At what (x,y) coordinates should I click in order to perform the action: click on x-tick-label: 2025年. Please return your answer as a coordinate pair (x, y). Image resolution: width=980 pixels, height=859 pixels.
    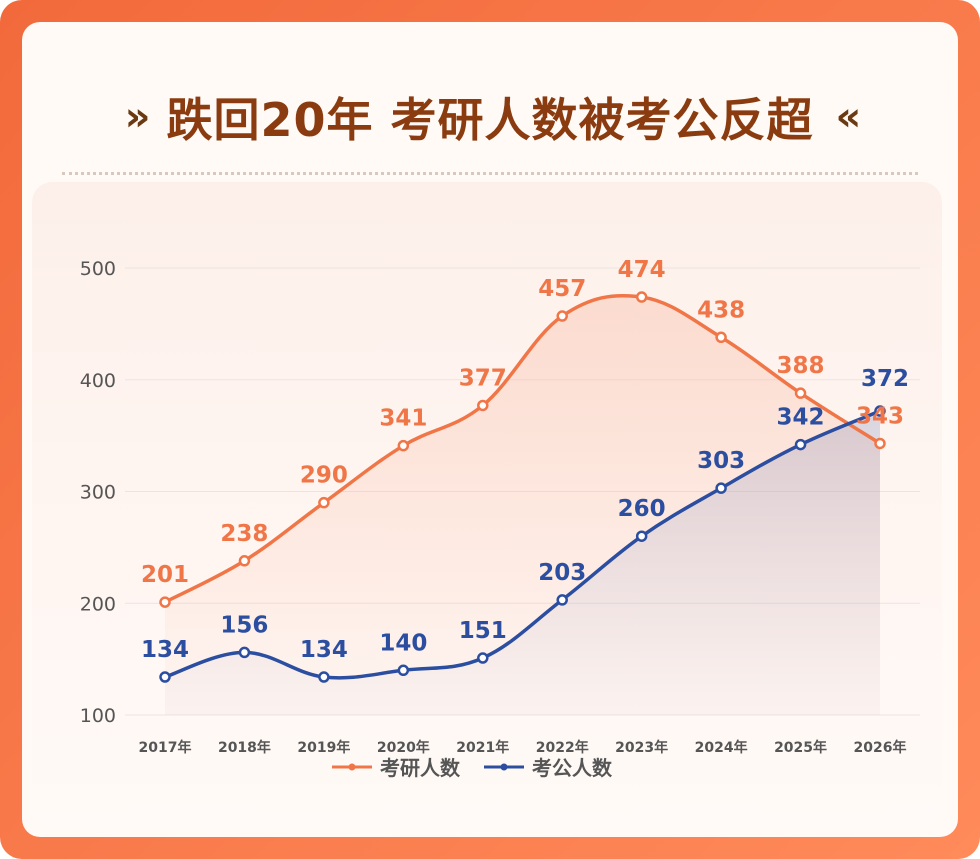
    Looking at the image, I should click on (800, 747).